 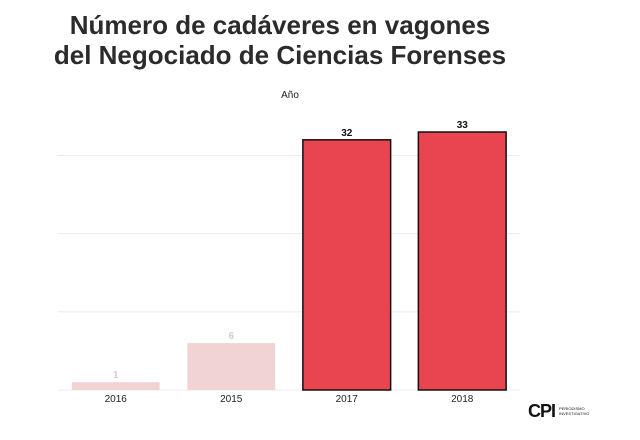 What do you see at coordinates (574, 411) in the screenshot?
I see `logo-text: Periodismo Investigativo` at bounding box center [574, 411].